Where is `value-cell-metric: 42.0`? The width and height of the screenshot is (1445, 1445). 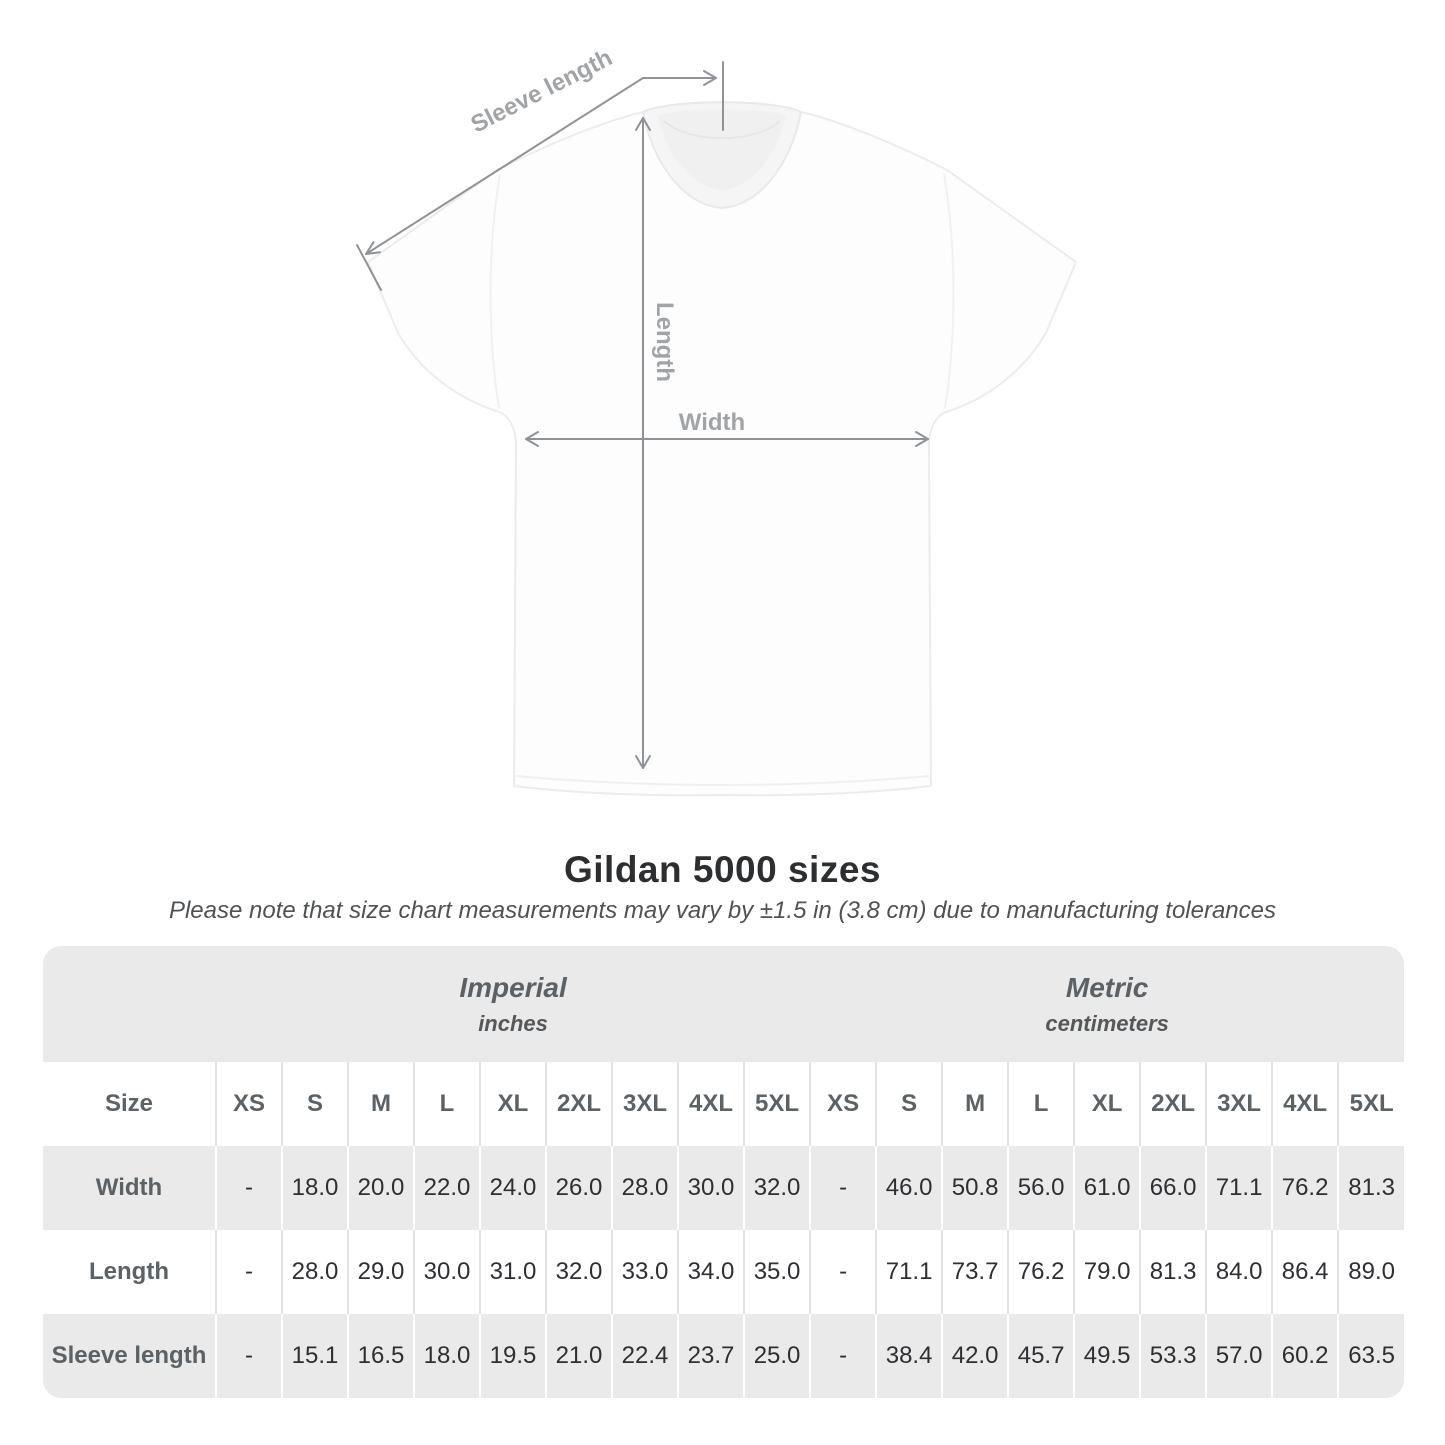
value-cell-metric: 42.0 is located at coordinates (975, 1356).